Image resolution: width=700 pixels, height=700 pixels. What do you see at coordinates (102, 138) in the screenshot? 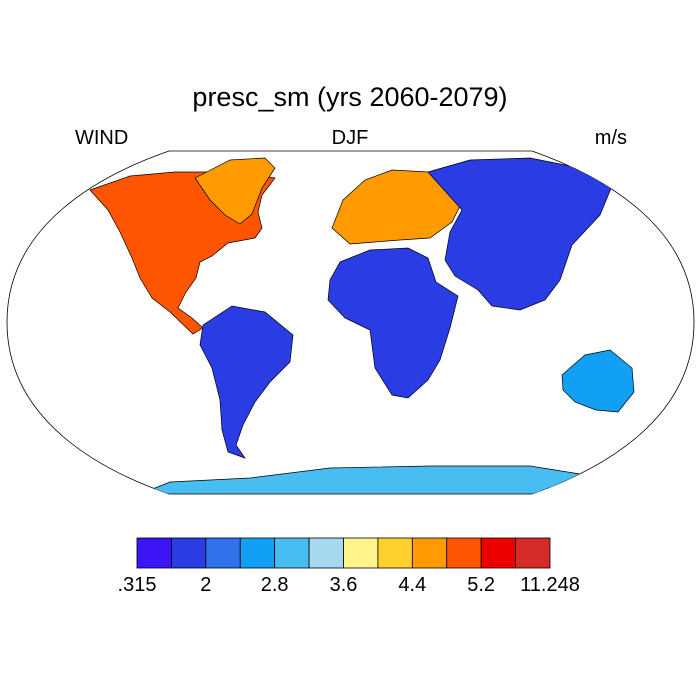
I see `variable-label: WIND` at bounding box center [102, 138].